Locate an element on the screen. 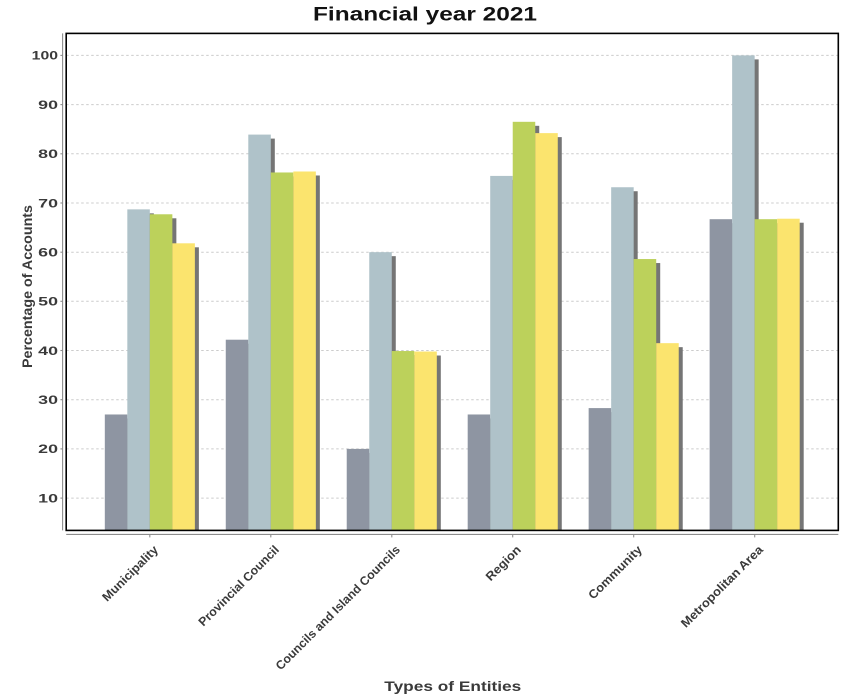 The width and height of the screenshot is (850, 700). svg-text: 10 is located at coordinates (48, 498).